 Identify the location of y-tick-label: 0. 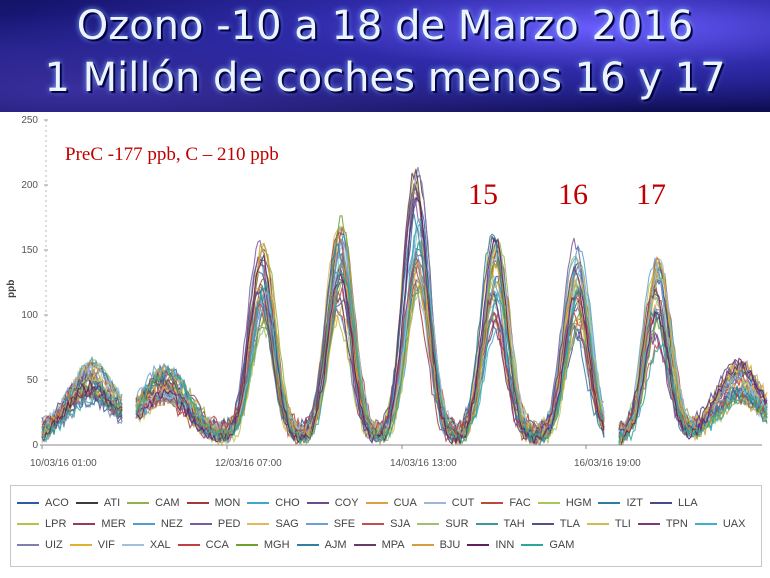
(35, 445).